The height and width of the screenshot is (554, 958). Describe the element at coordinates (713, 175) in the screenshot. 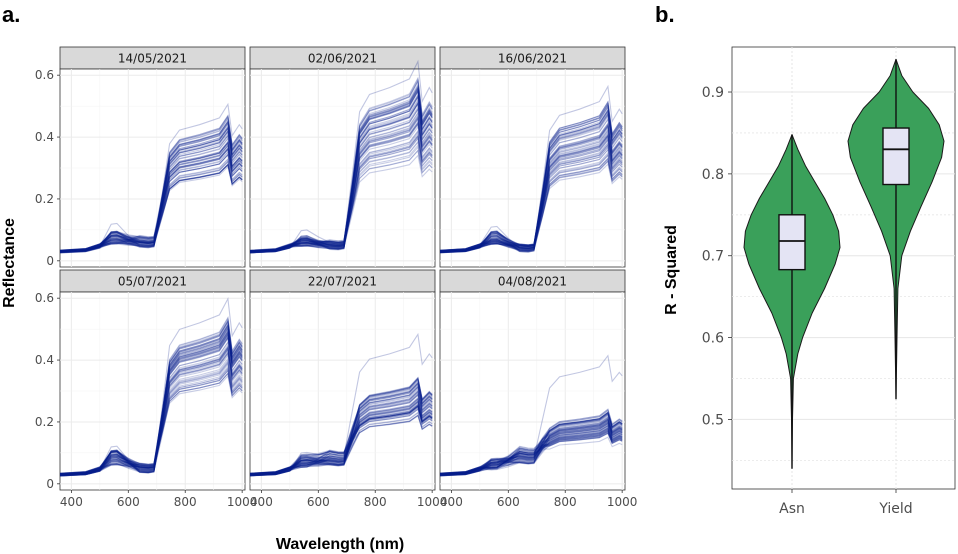

I see `y-tick-label: 0.8` at that location.